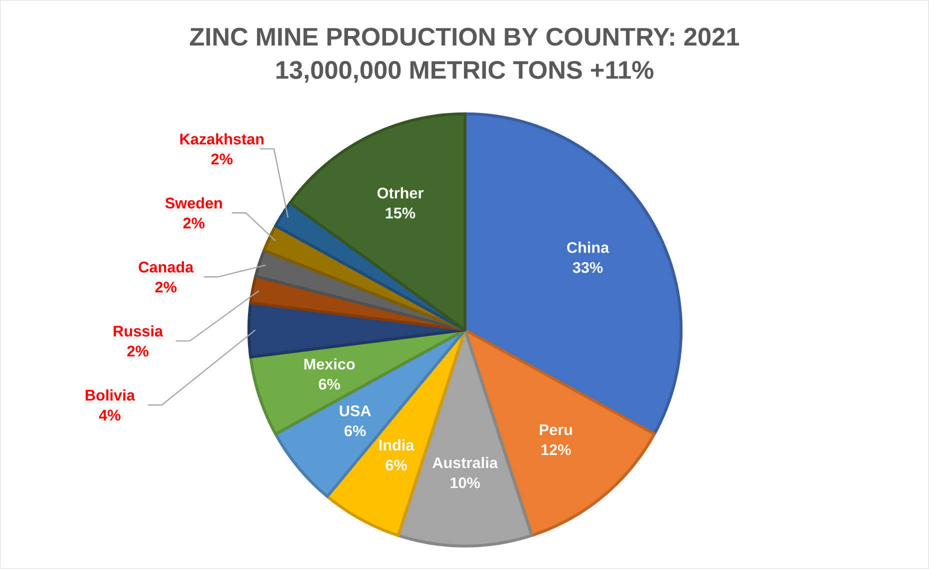 This screenshot has height=569, width=929. Describe the element at coordinates (465, 482) in the screenshot. I see `data-label: 10%` at that location.